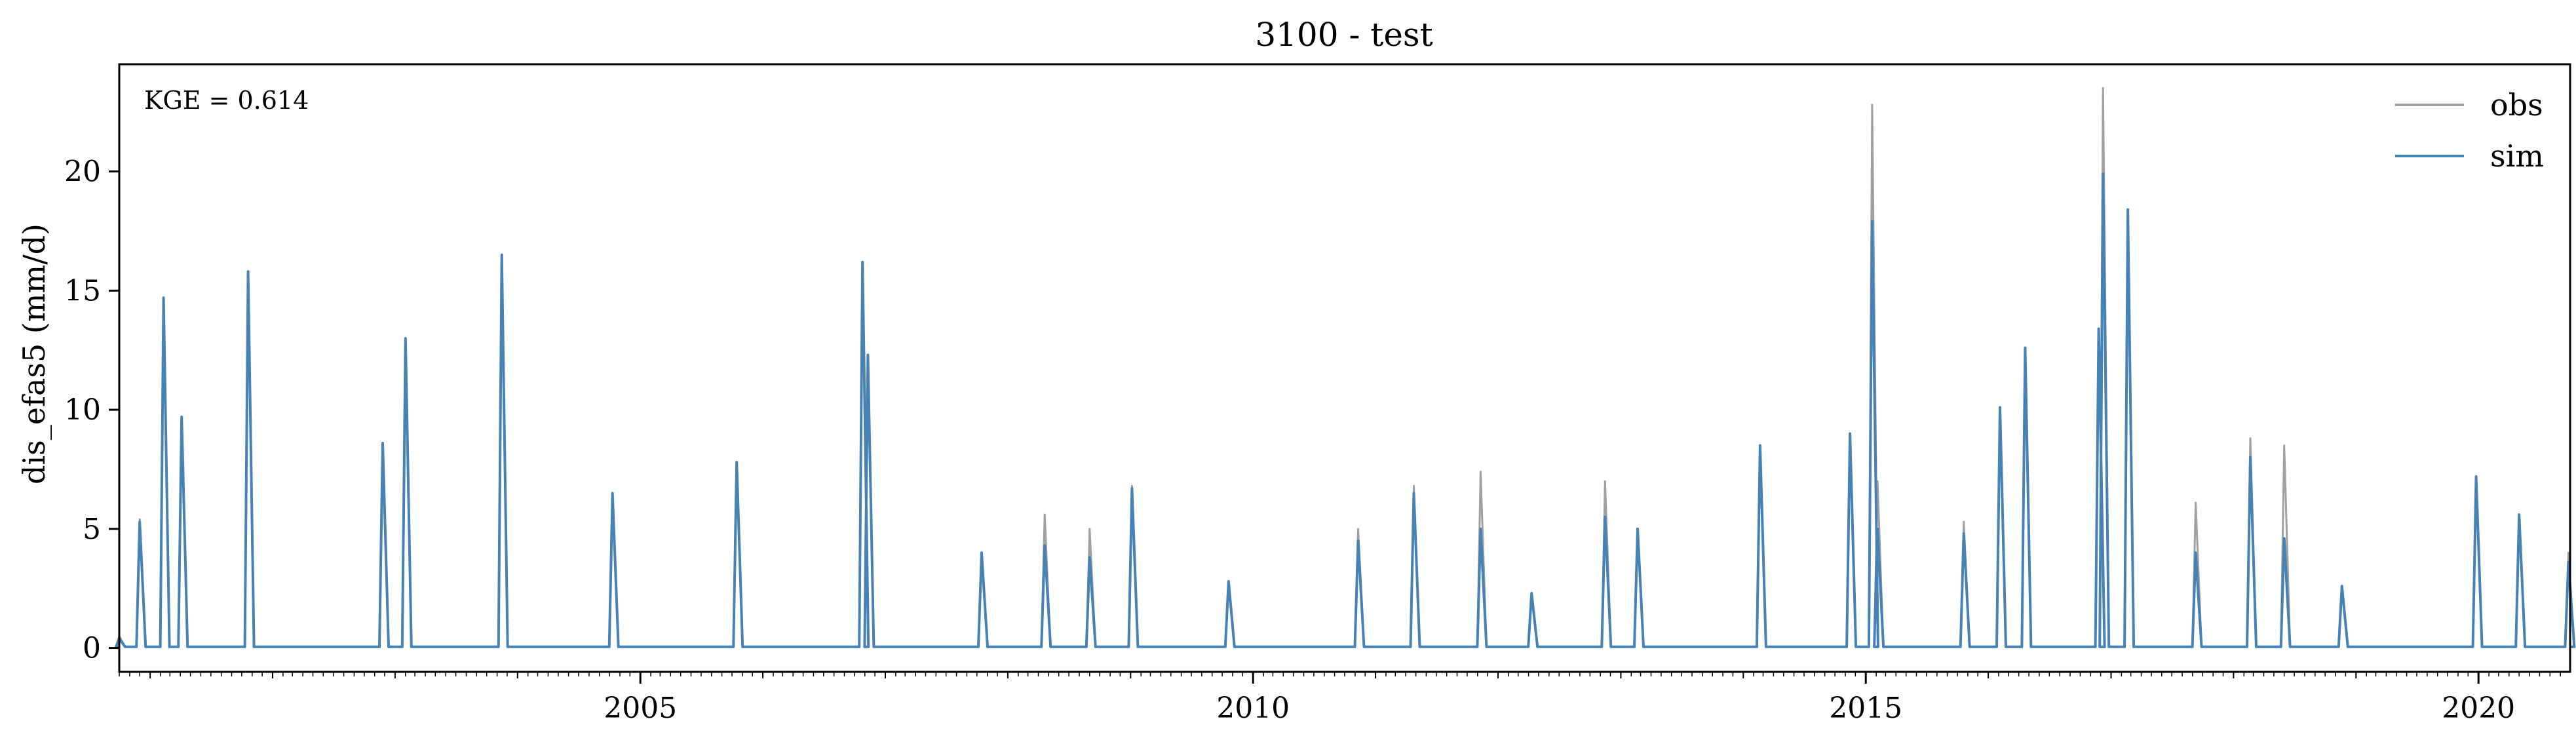  Describe the element at coordinates (92, 529) in the screenshot. I see `y-tick-label: 5` at that location.